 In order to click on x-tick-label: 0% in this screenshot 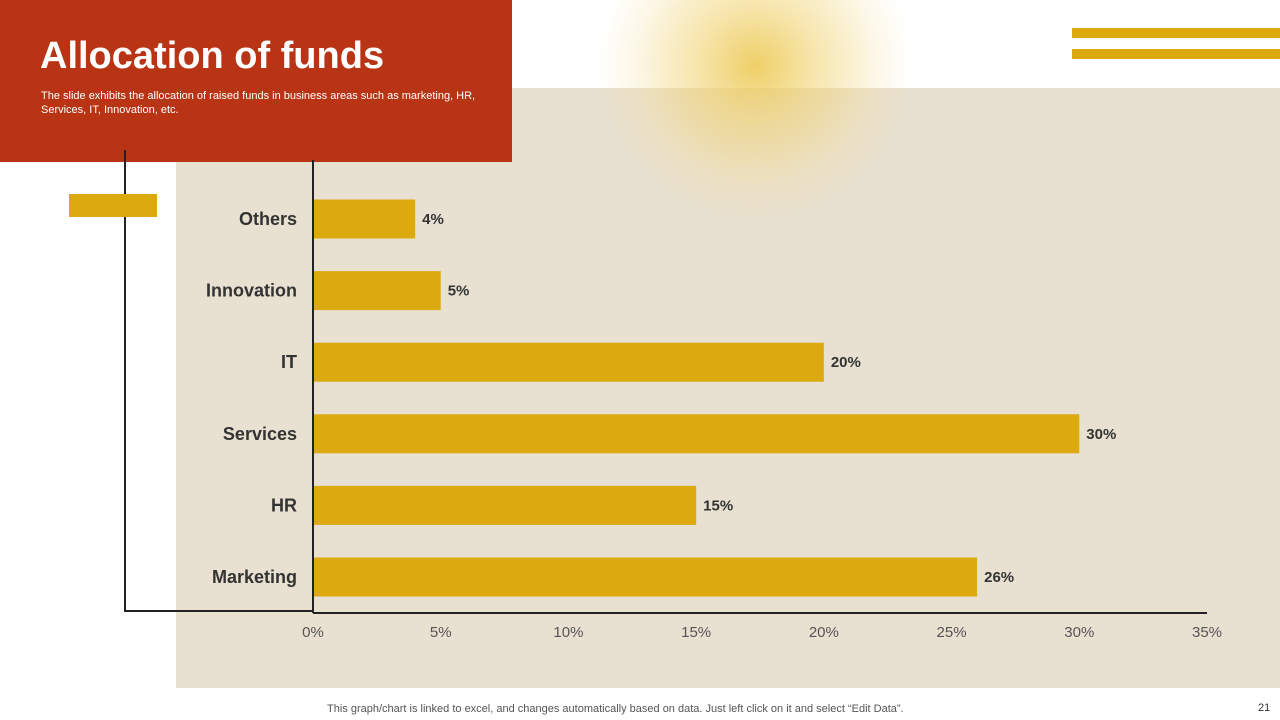, I will do `click(313, 632)`.